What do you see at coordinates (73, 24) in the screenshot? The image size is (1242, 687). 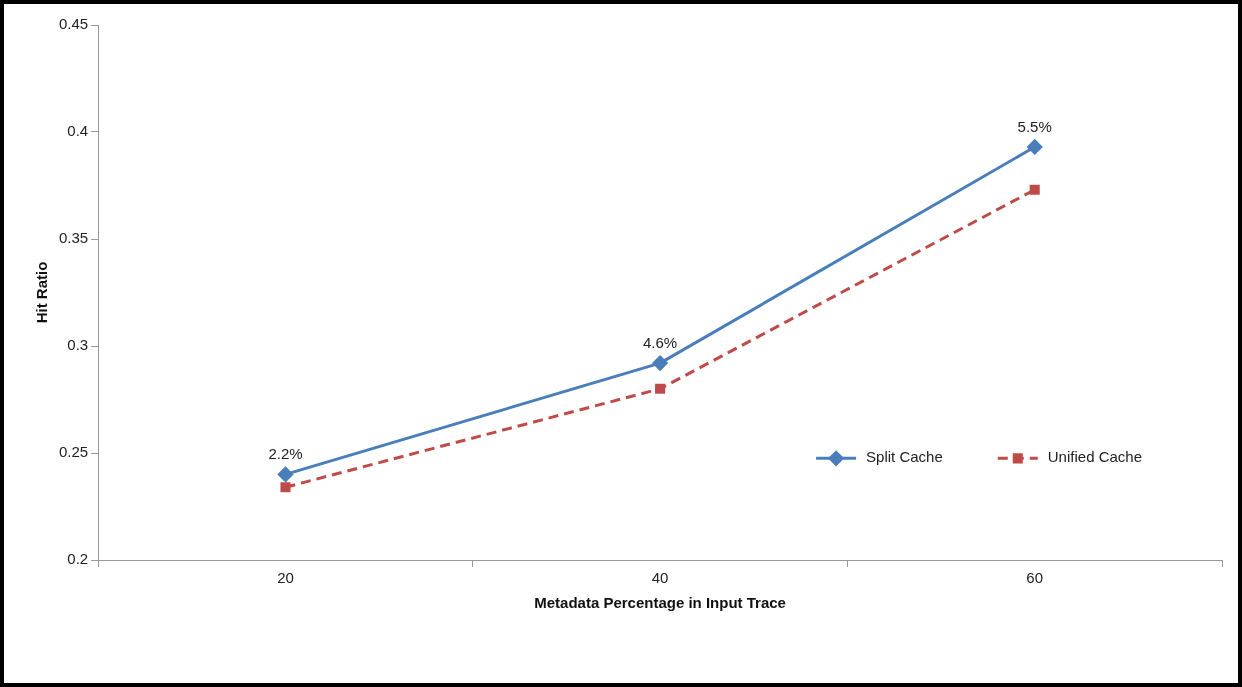 I see `y-tick-label: 0.45` at bounding box center [73, 24].